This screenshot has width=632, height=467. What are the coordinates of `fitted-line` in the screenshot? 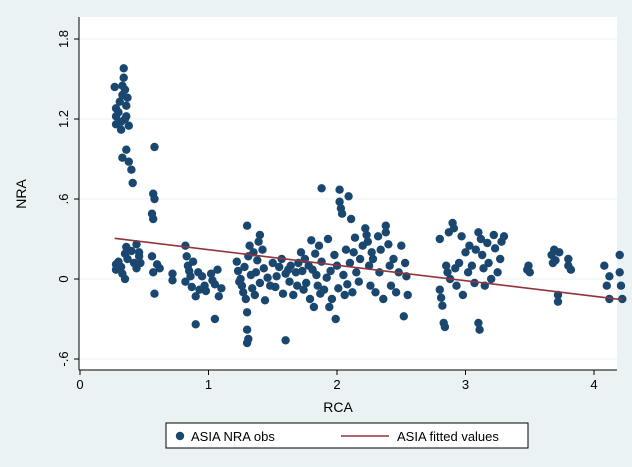 It's located at (368, 269).